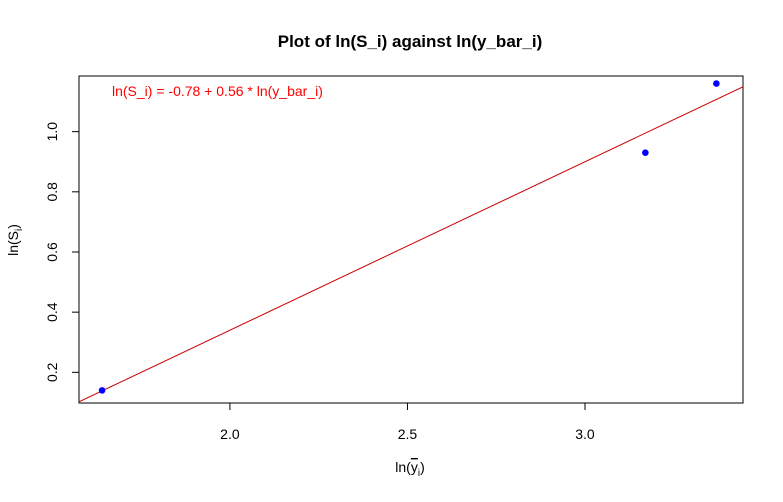 The image size is (783, 502). I want to click on y-axis-label-sub: i, so click(19, 230).